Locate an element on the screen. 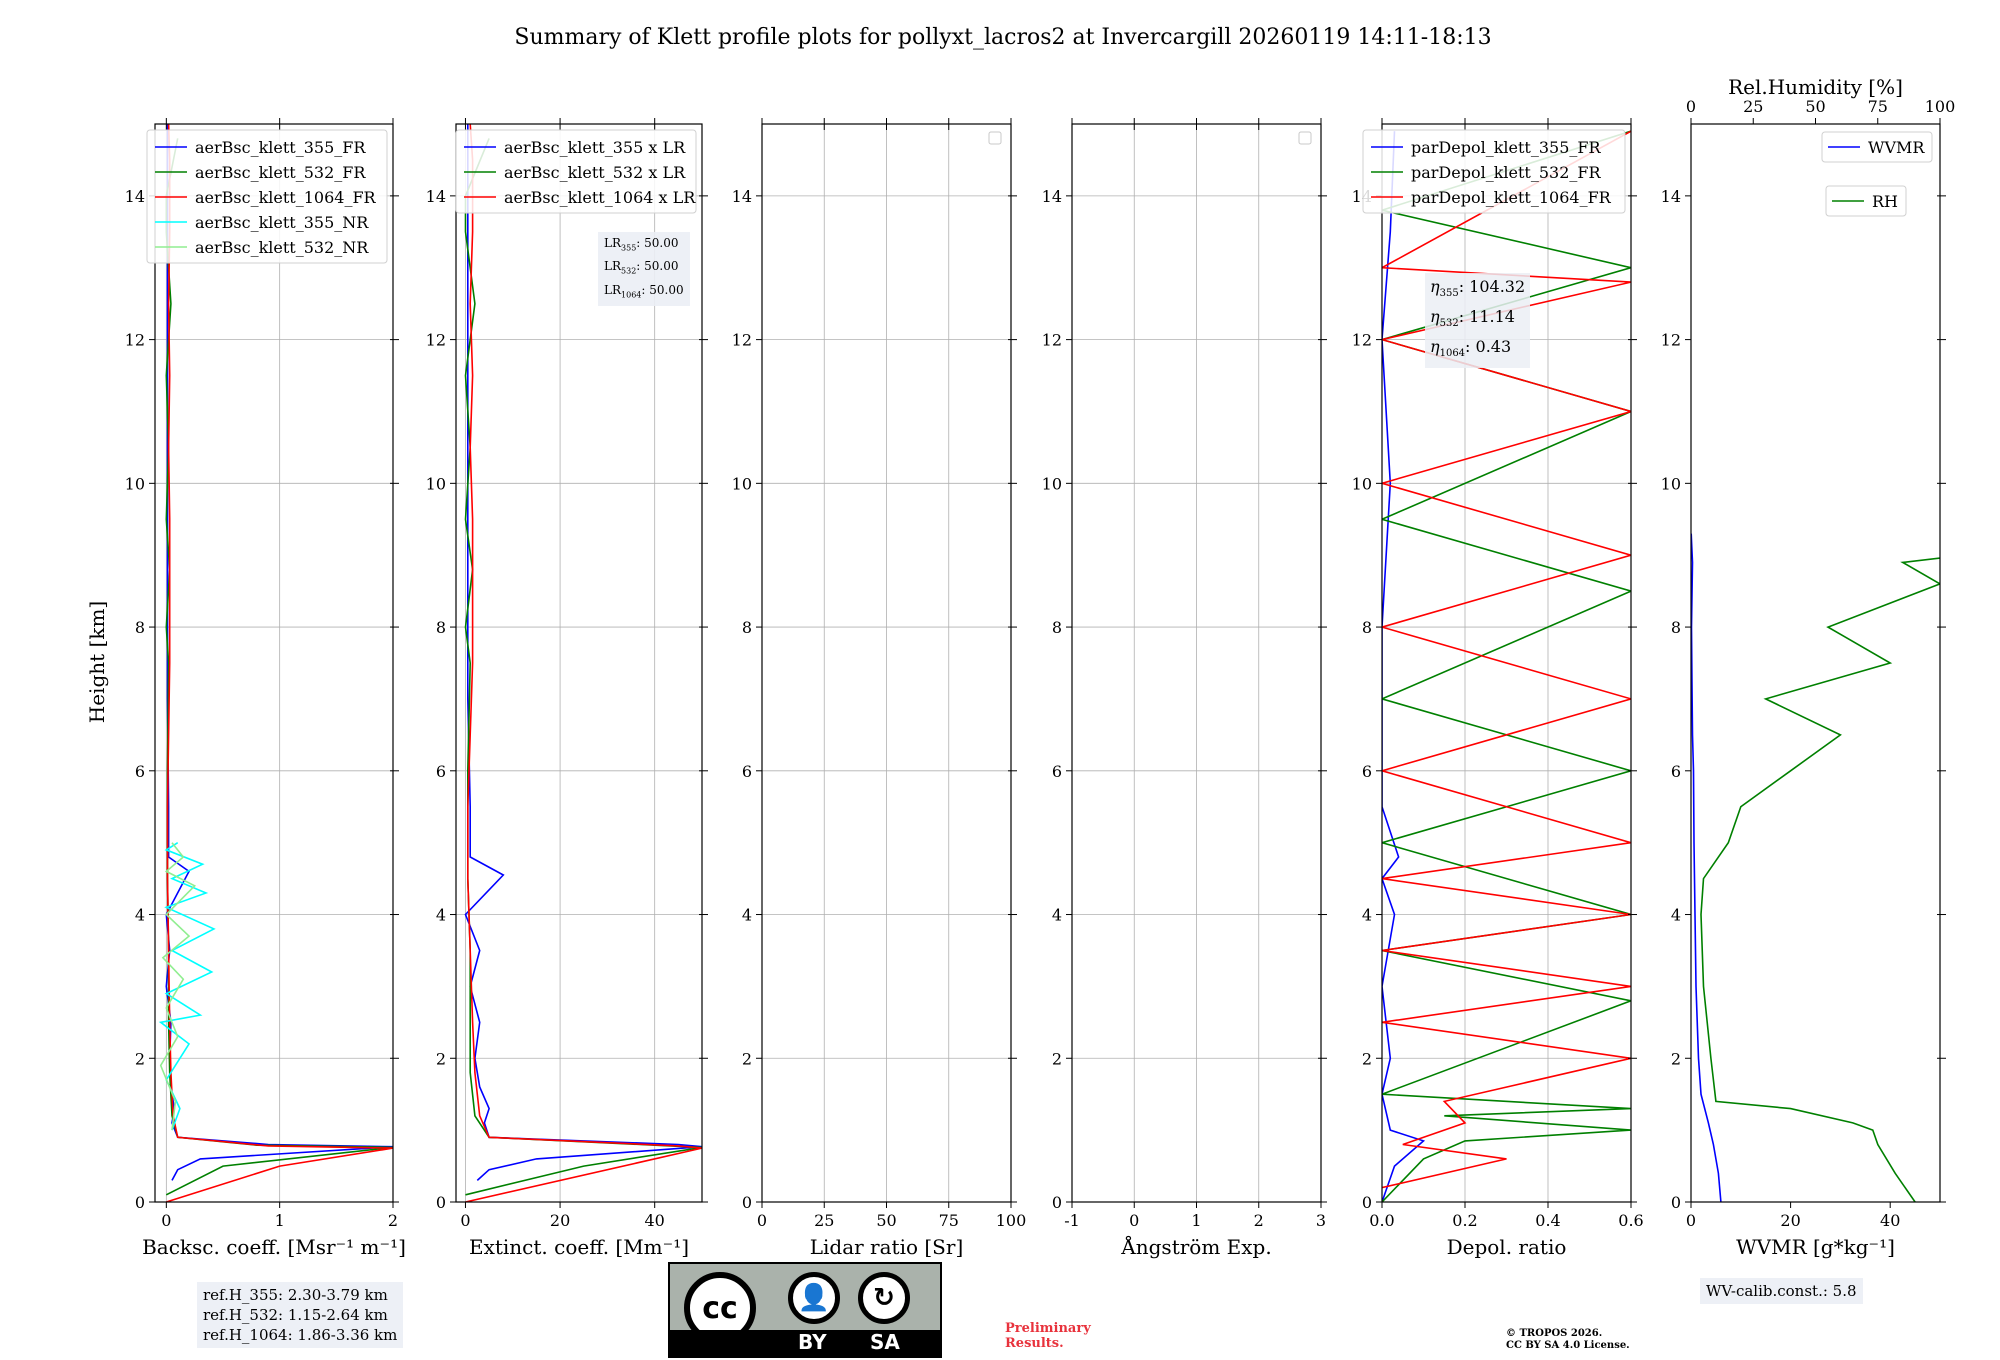 The width and height of the screenshot is (2000, 1360). series-line-aerBsc_klett_532_NR is located at coordinates (178, 986).